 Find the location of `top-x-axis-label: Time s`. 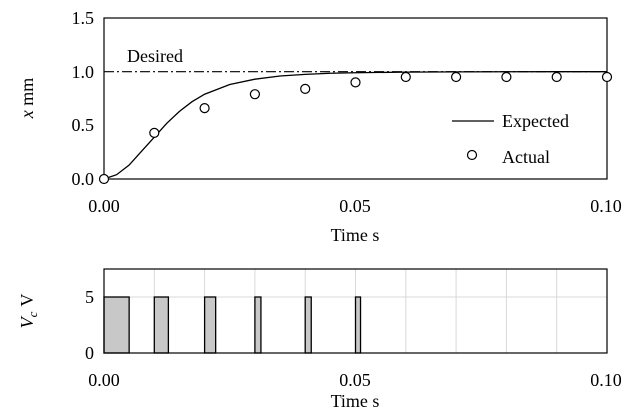

top-x-axis-label: Time s is located at coordinates (355, 235).